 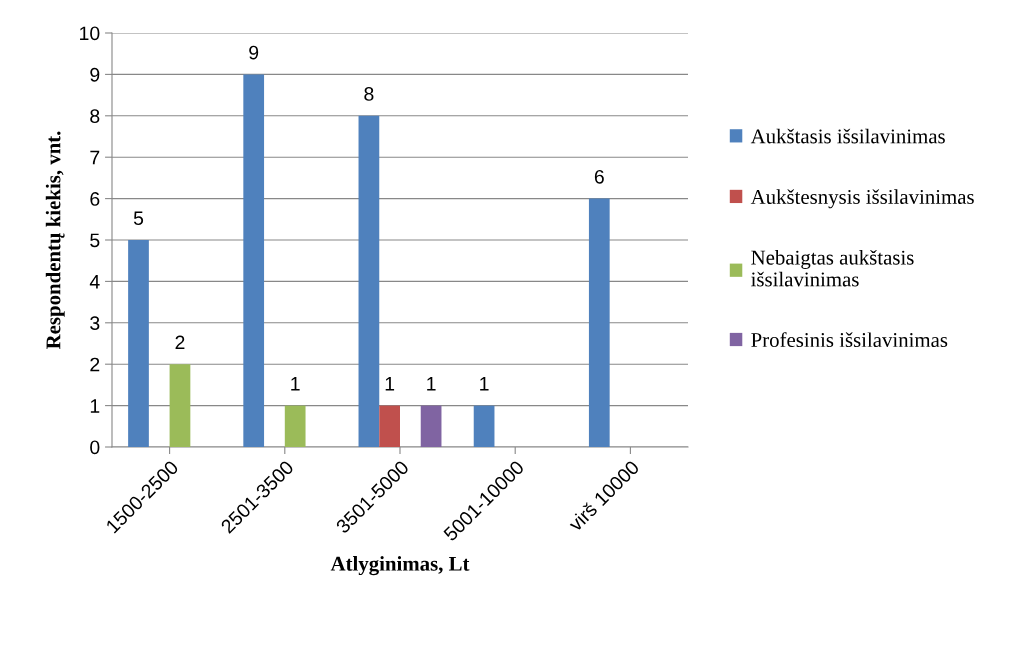 What do you see at coordinates (599, 176) in the screenshot?
I see `data-label: 6` at bounding box center [599, 176].